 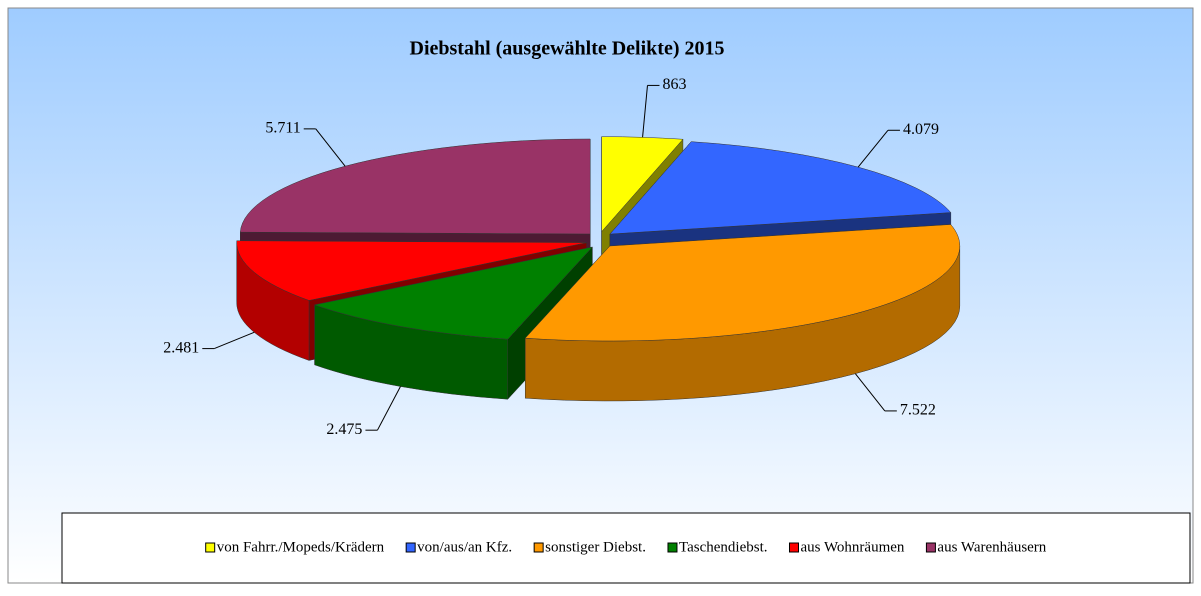 I want to click on legend-item: von Fahrr./Mopeds/Krädern, so click(x=295, y=547).